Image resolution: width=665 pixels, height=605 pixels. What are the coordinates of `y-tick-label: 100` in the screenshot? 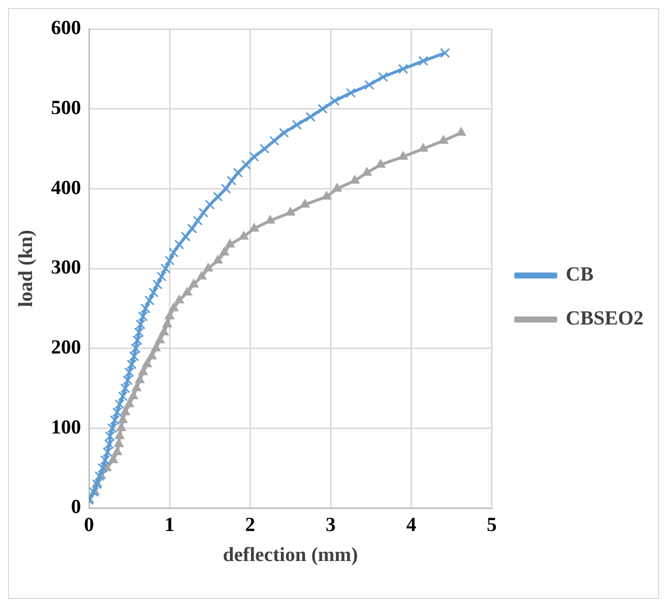 It's located at (66, 427).